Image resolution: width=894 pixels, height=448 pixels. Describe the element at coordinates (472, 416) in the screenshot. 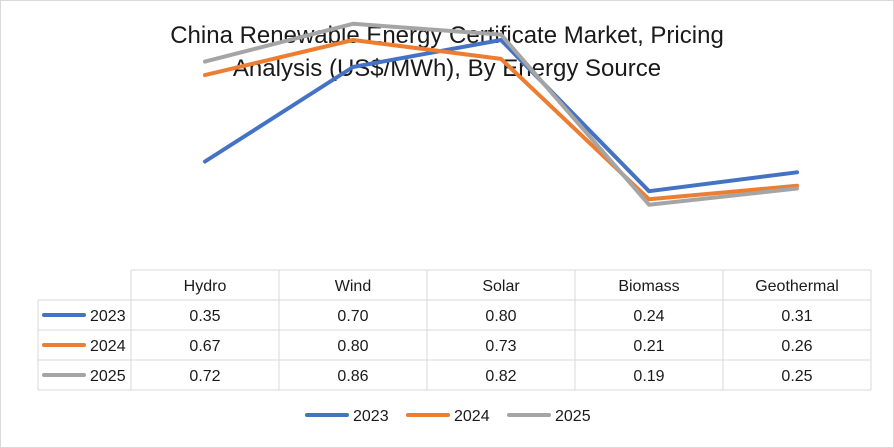

I see `legend-label-2024: 2024` at that location.